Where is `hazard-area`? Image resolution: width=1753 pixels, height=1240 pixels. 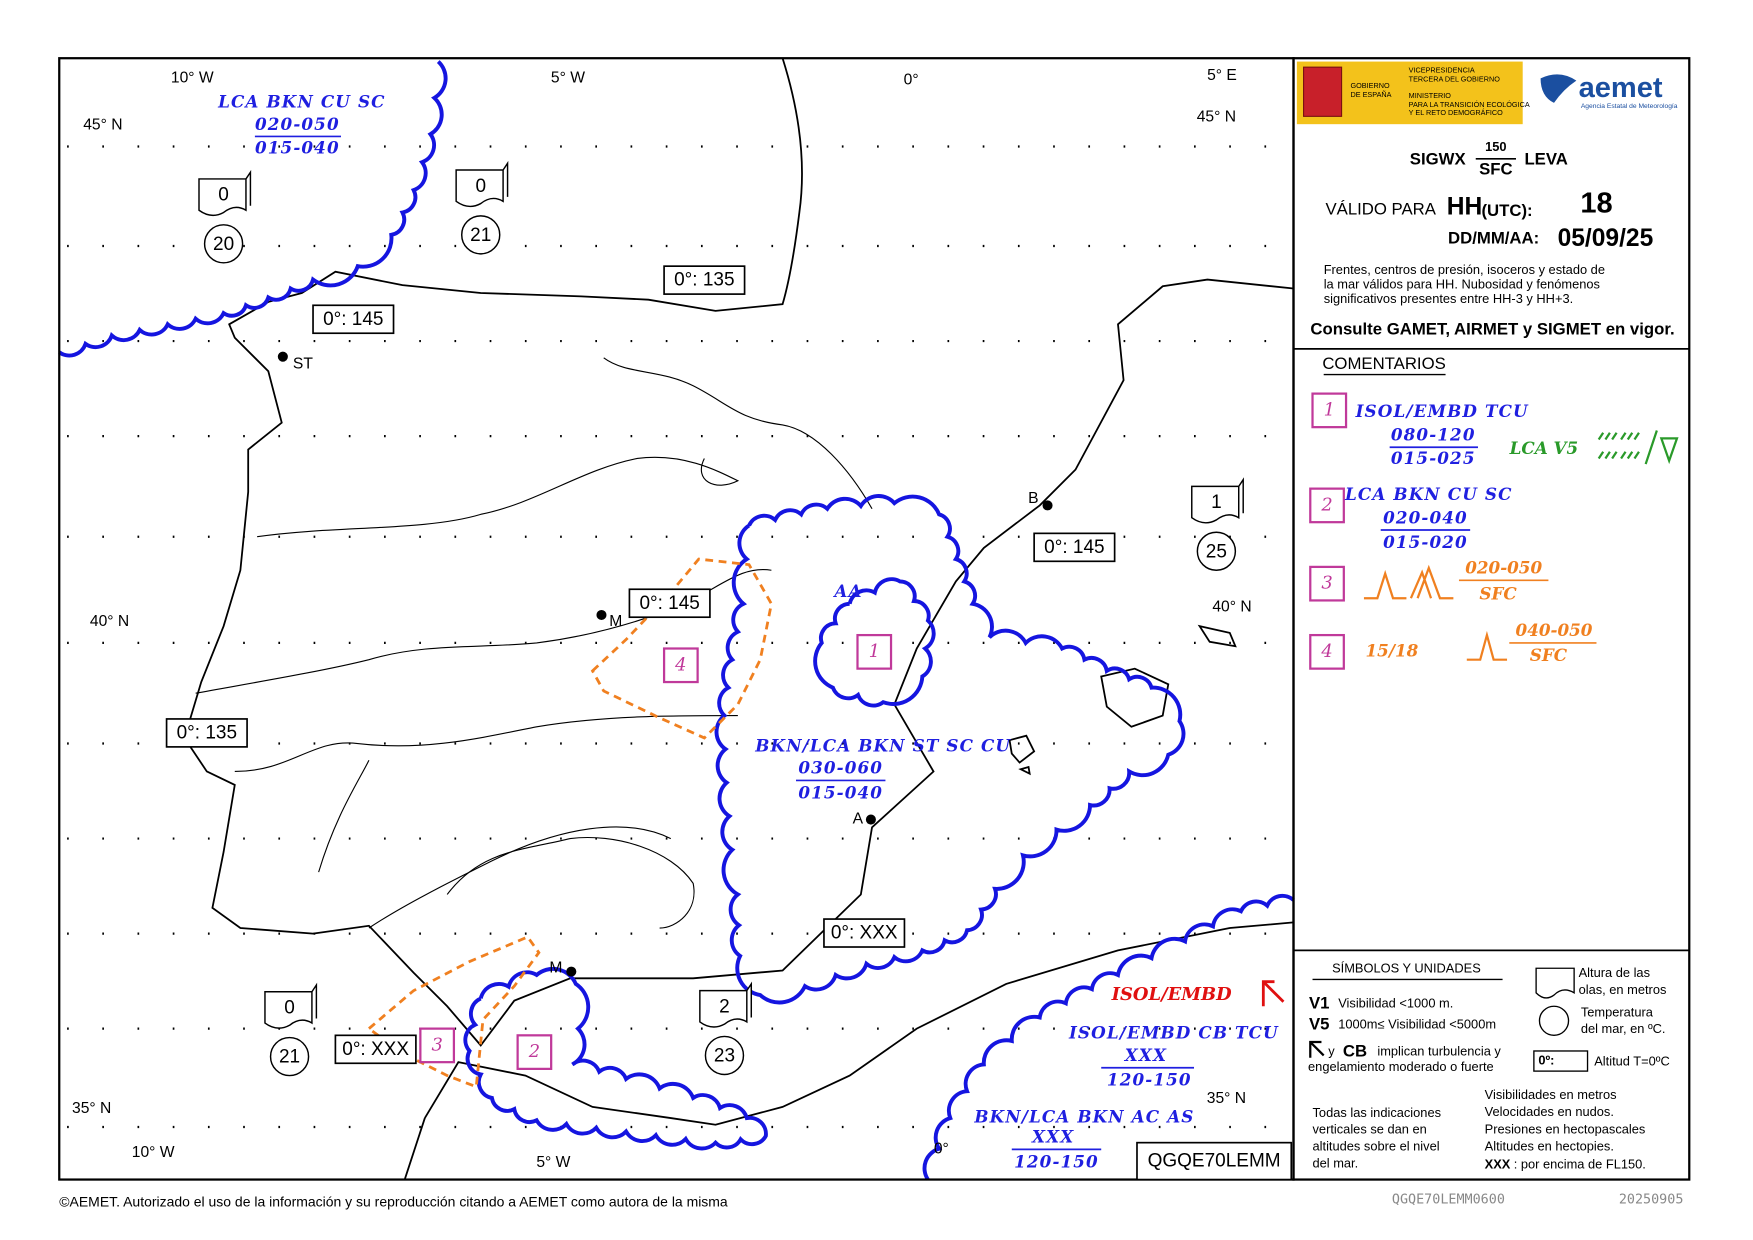 hazard-area is located at coordinates (453, 1012).